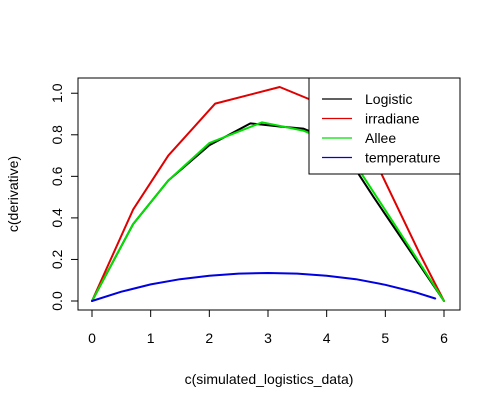 This screenshot has width=499, height=408. Describe the element at coordinates (13, 194) in the screenshot. I see `y-axis-title: c(derivative)` at that location.